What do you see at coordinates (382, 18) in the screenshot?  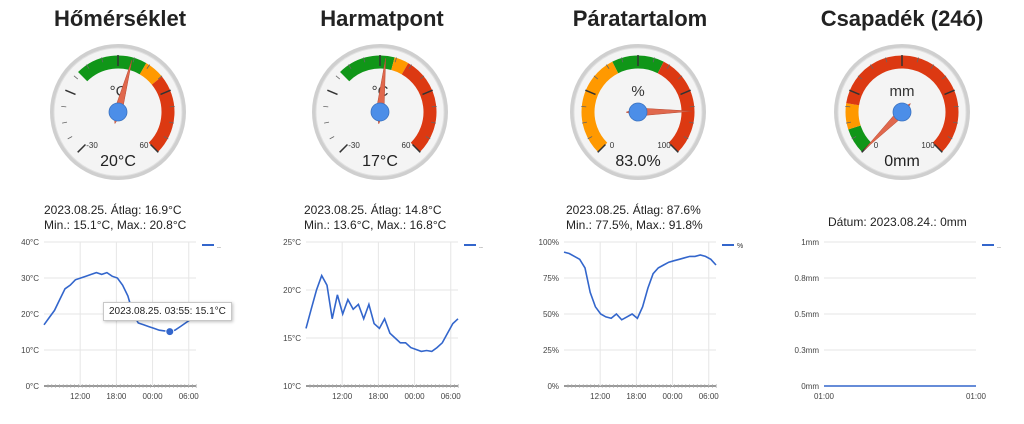 I see `panel-title: Harmatpont` at bounding box center [382, 18].